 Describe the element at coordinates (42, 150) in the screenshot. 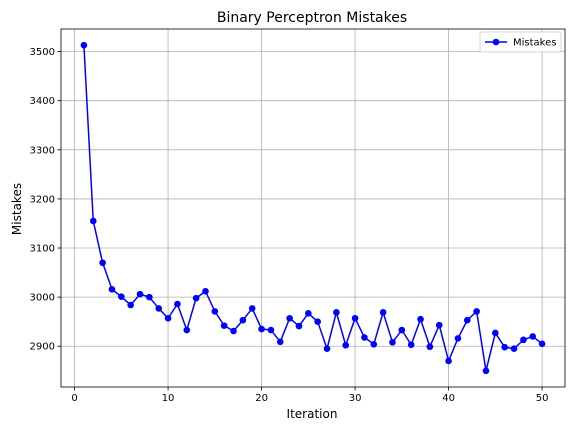

I see `y-tick-label: 3300` at that location.